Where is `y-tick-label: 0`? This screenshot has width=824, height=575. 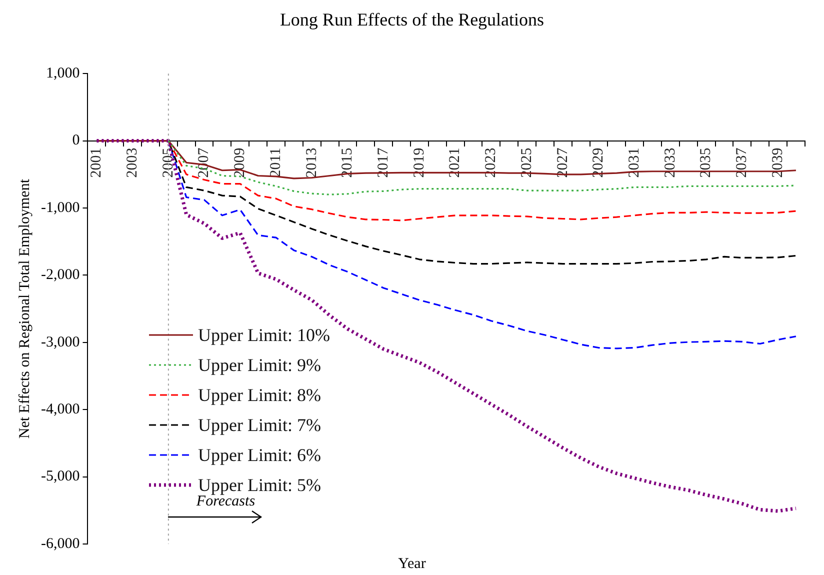 y-tick-label: 0 is located at coordinates (76, 140).